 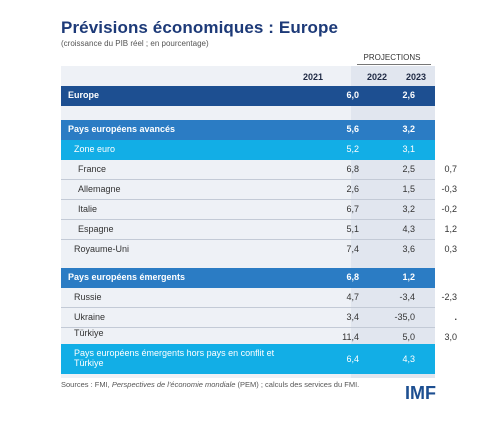 I want to click on value-2022: 5,0, so click(x=408, y=337).